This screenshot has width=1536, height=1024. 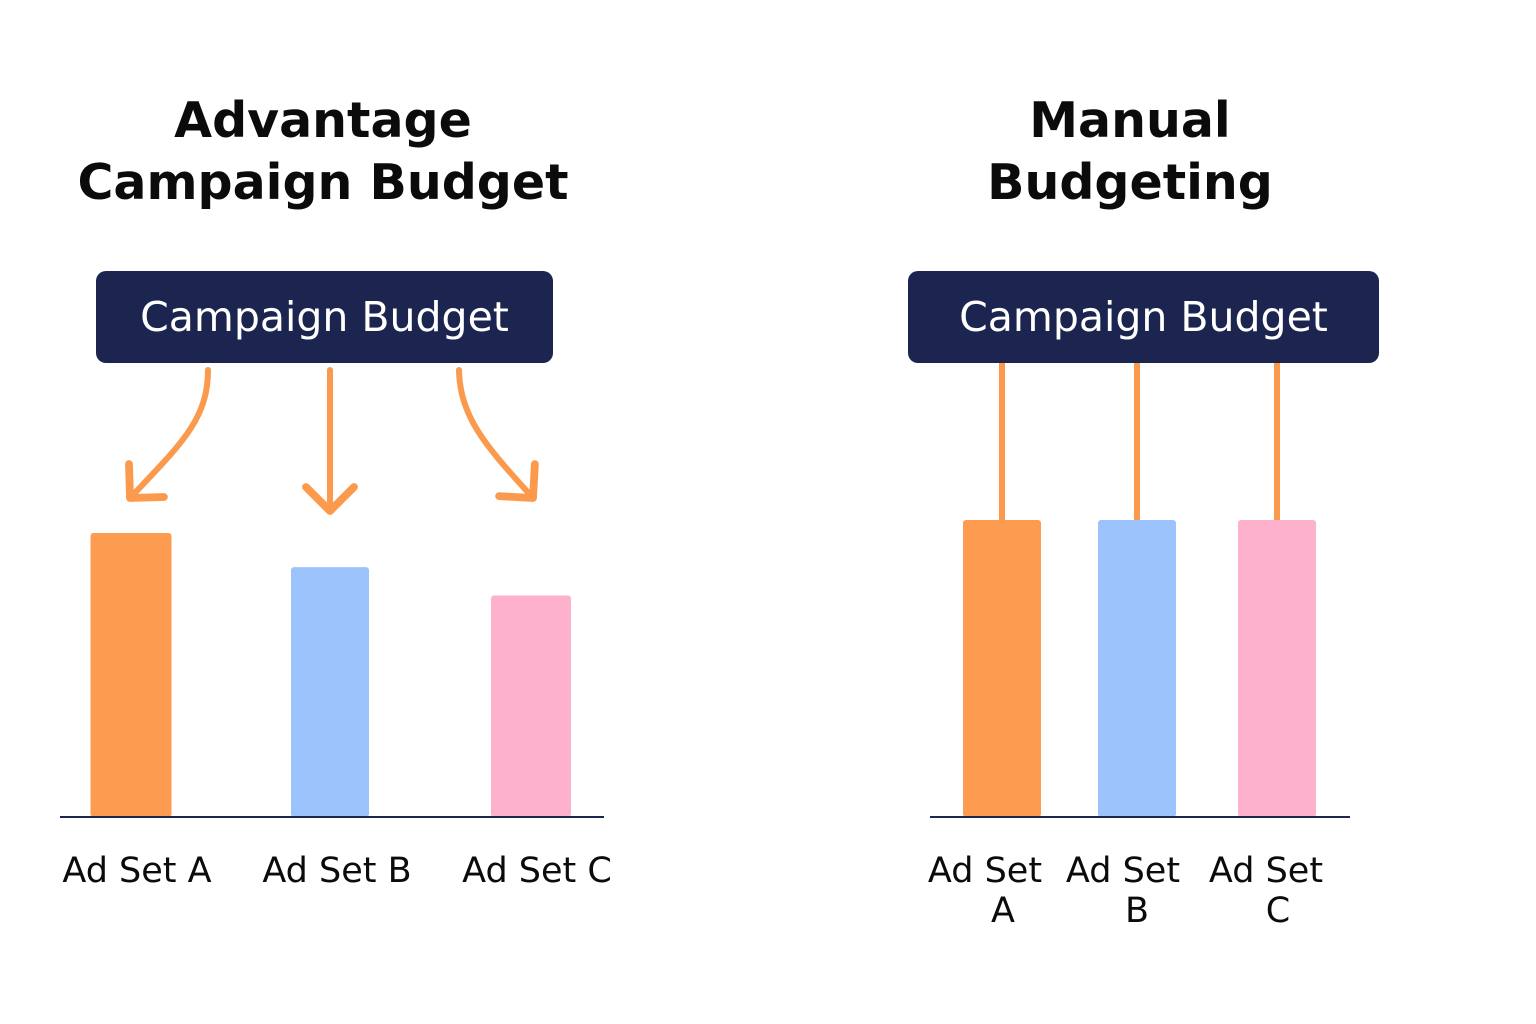 I want to click on chart-title: Manual, so click(x=1129, y=120).